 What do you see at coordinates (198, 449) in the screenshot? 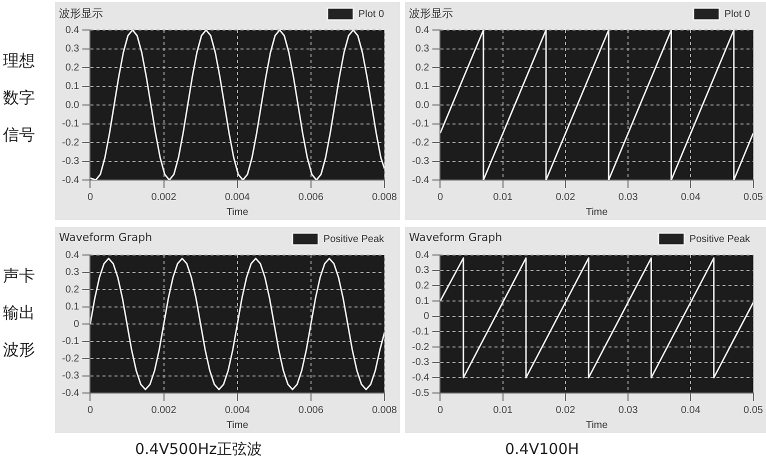
I see `text: 0.4V500Hz正弦波` at bounding box center [198, 449].